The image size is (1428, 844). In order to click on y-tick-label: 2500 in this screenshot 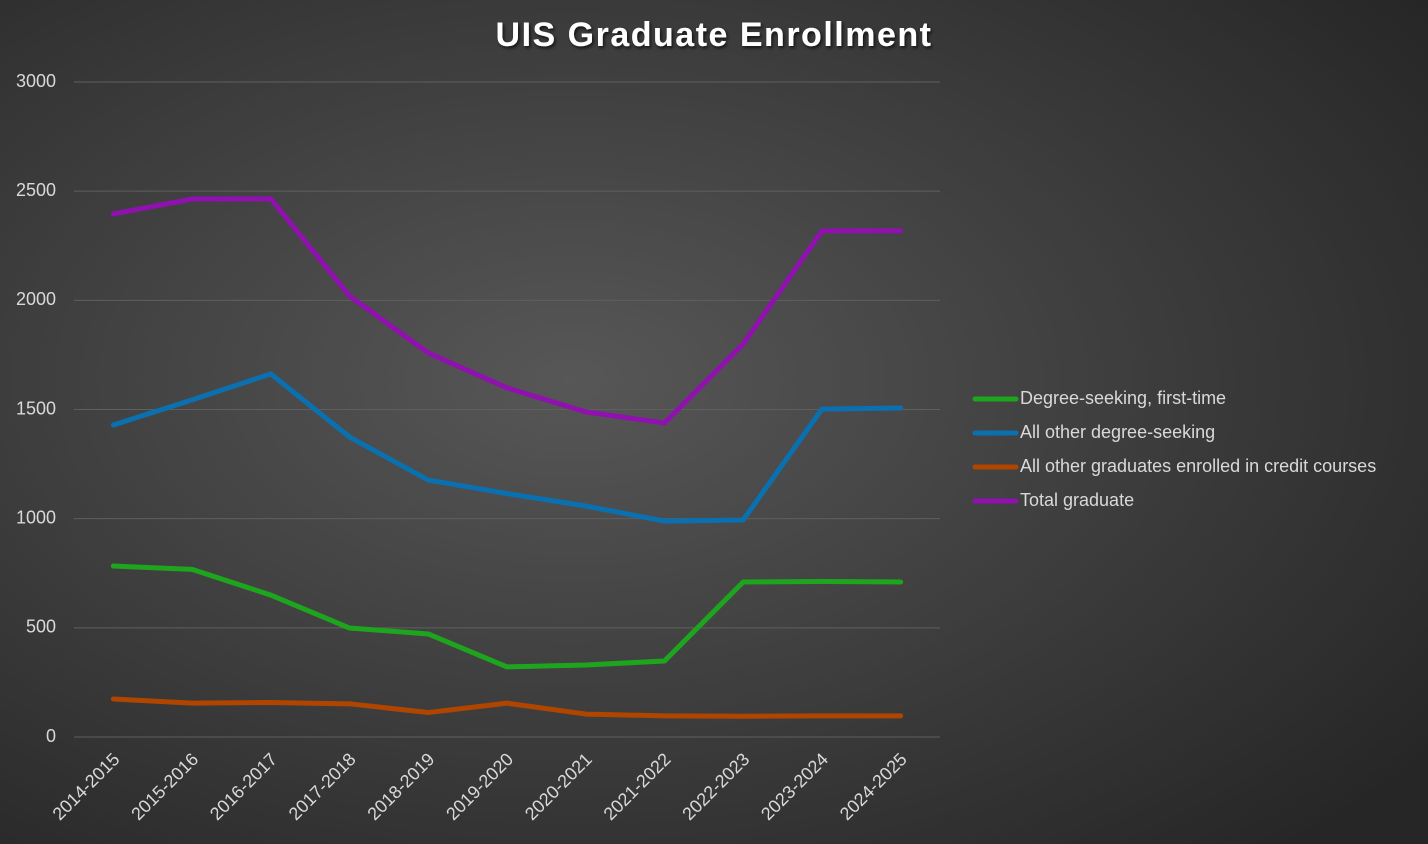, I will do `click(36, 190)`.